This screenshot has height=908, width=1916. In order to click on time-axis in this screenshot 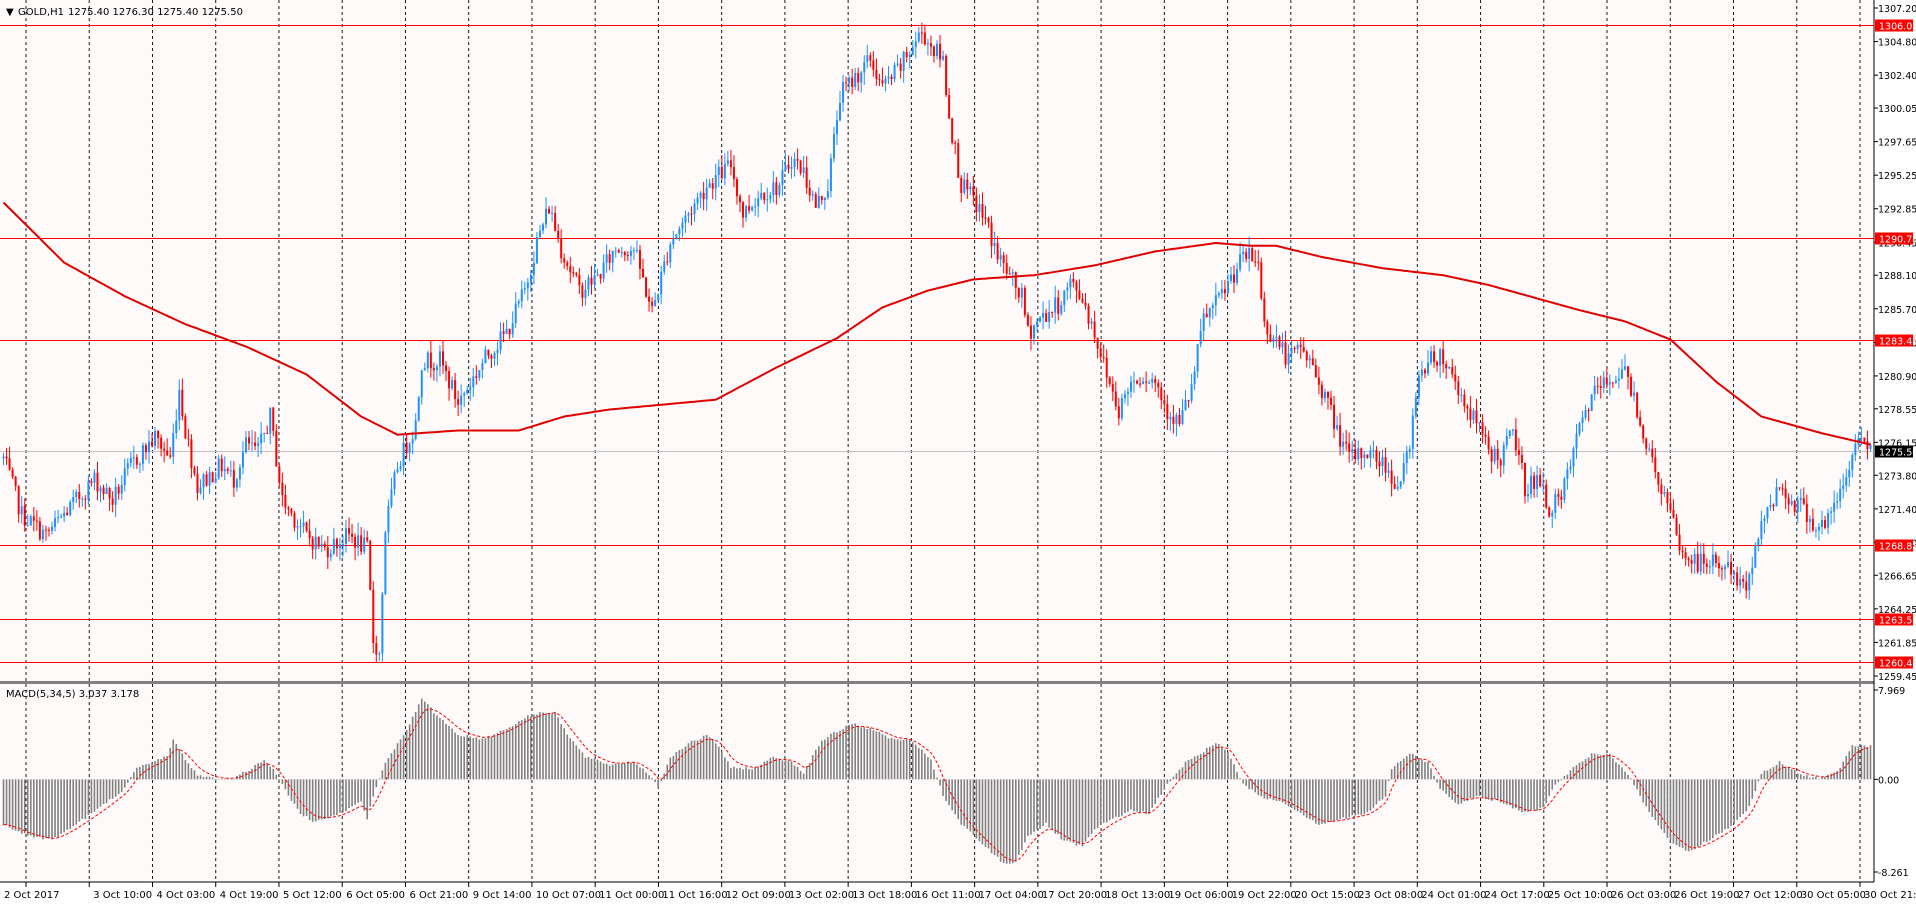, I will do `click(958, 893)`.